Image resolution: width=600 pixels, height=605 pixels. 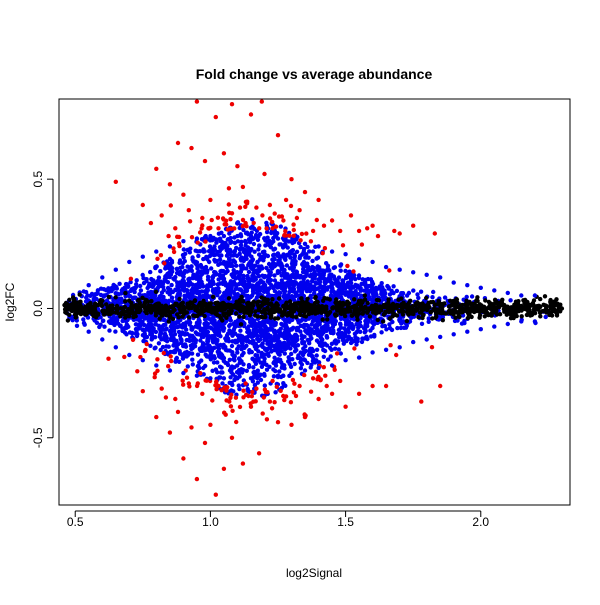 What do you see at coordinates (272, 408) in the screenshot?
I see `red-point` at bounding box center [272, 408].